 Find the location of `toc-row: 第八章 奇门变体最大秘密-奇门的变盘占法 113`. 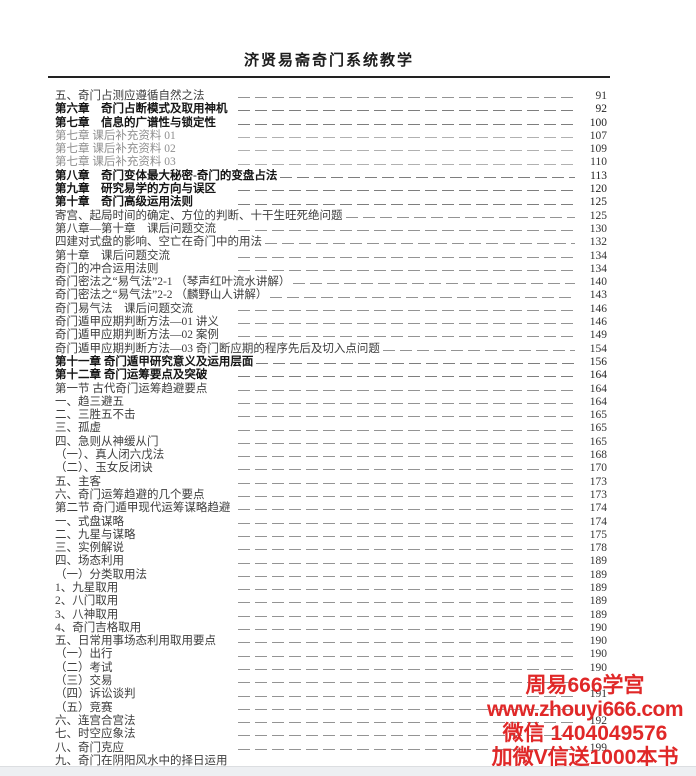

toc-row: 第八章 奇门变体最大秘密-奇门的变盘占法 113 is located at coordinates (331, 176).